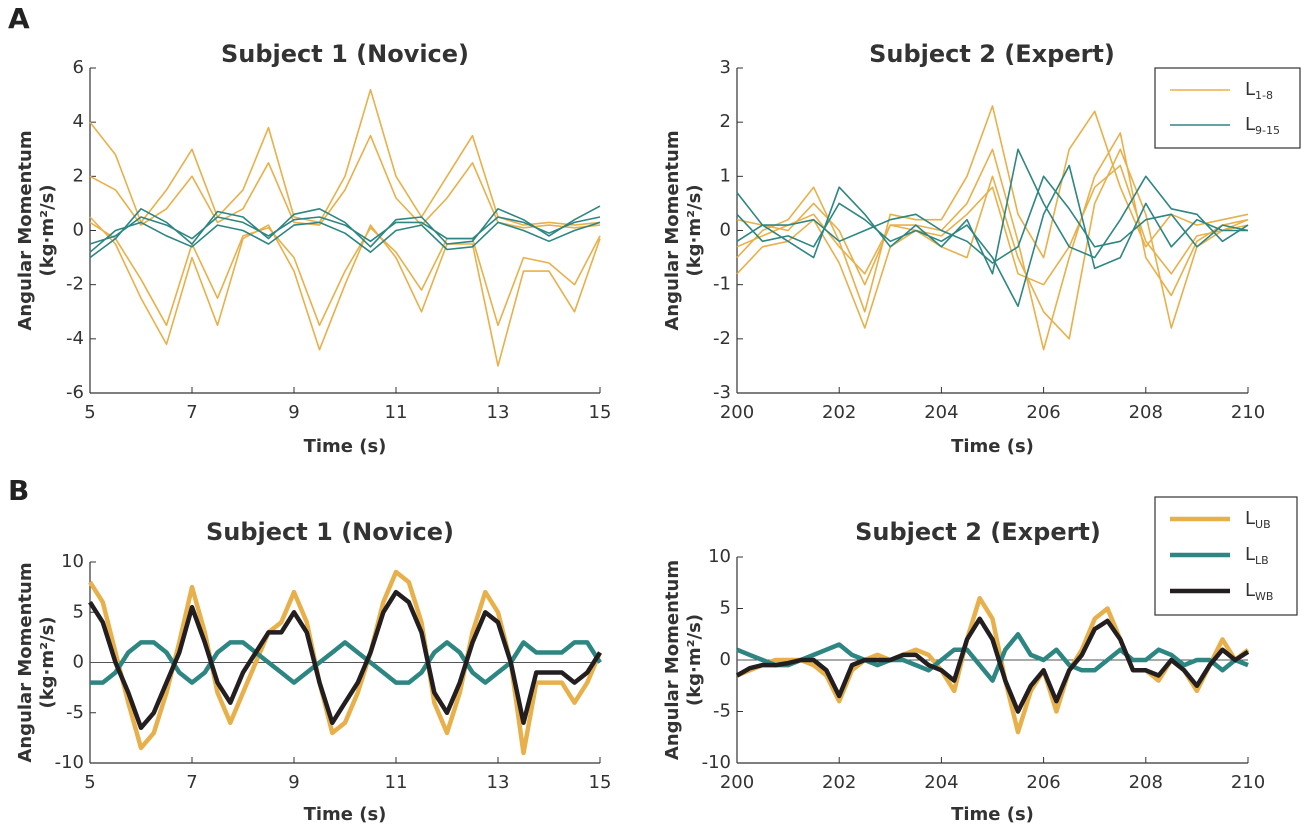 The width and height of the screenshot is (1310, 838). Describe the element at coordinates (78, 121) in the screenshot. I see `y-tick-label: 4` at that location.